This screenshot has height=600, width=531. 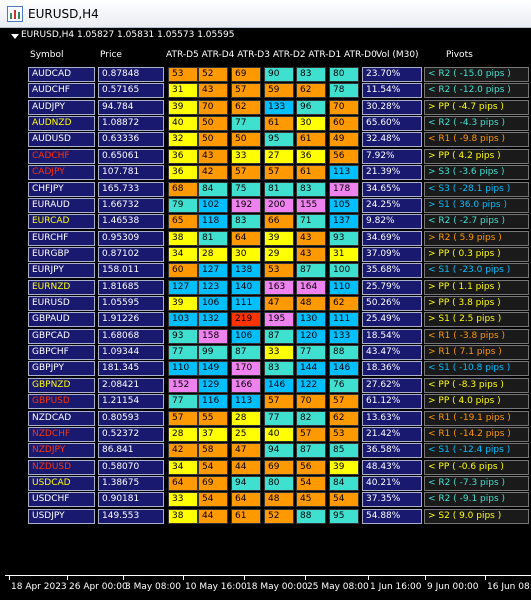 I want to click on pivot-cell: > S1 ( 2.5 pips ), so click(x=476, y=319).